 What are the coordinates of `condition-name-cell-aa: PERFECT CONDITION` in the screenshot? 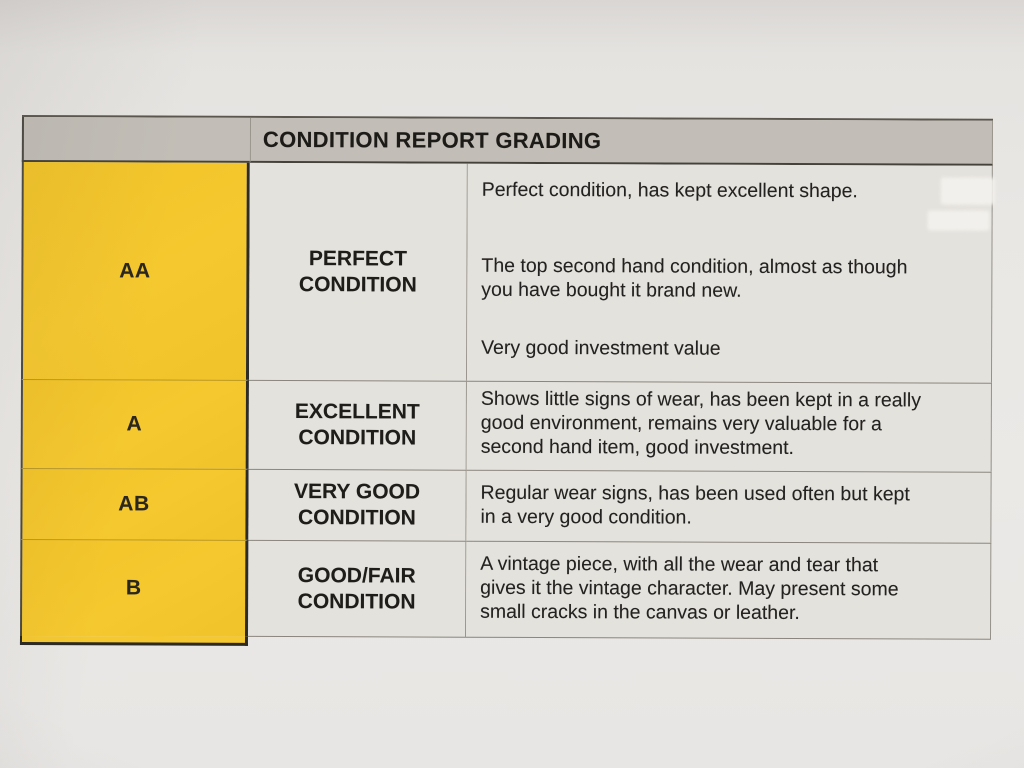 It's located at (358, 271).